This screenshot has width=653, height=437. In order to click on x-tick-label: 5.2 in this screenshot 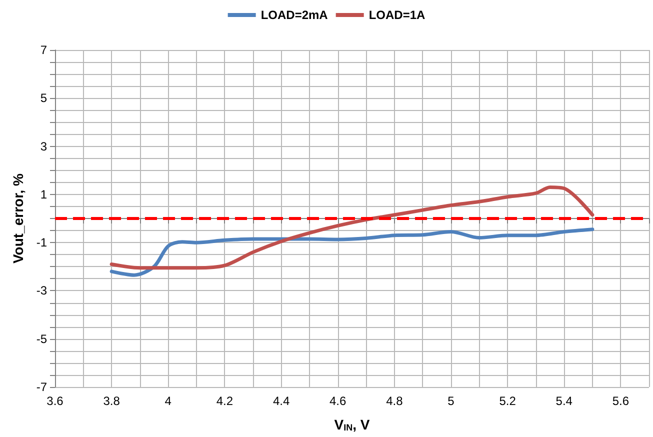, I will do `click(507, 401)`.